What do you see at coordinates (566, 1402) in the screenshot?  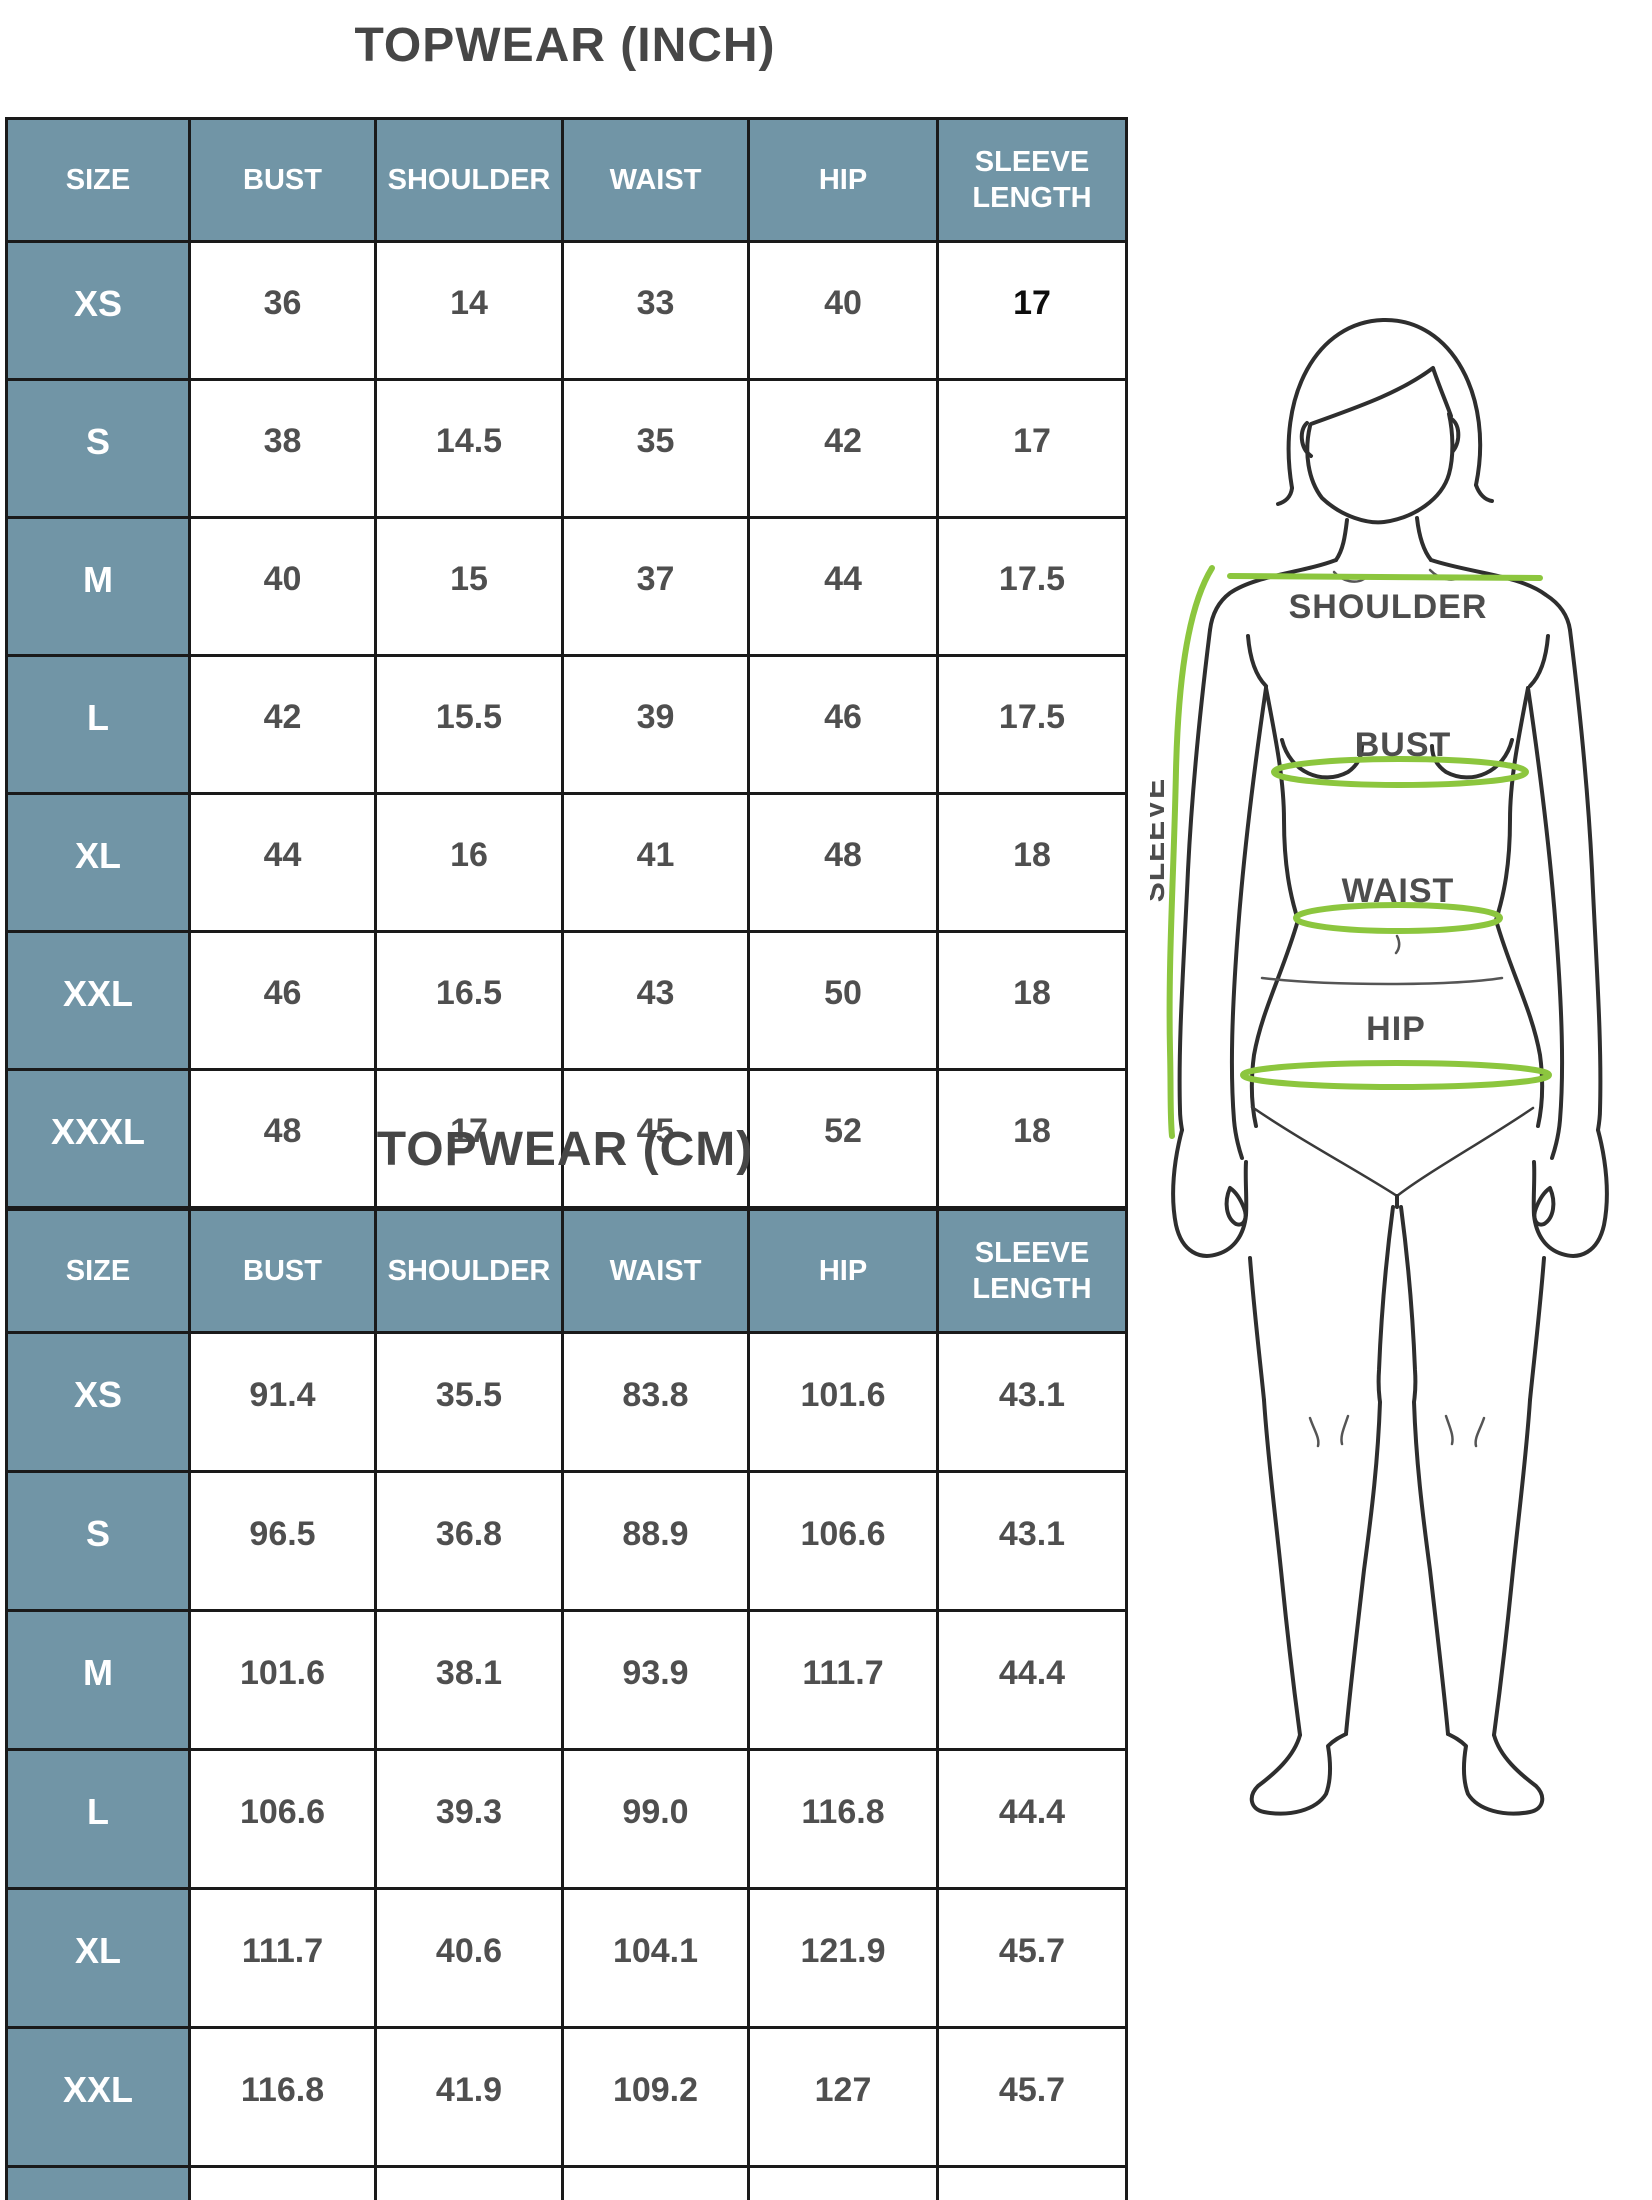 I see `table-row-xs: XS 91.4 35.5 83.8 101.6 43.1` at bounding box center [566, 1402].